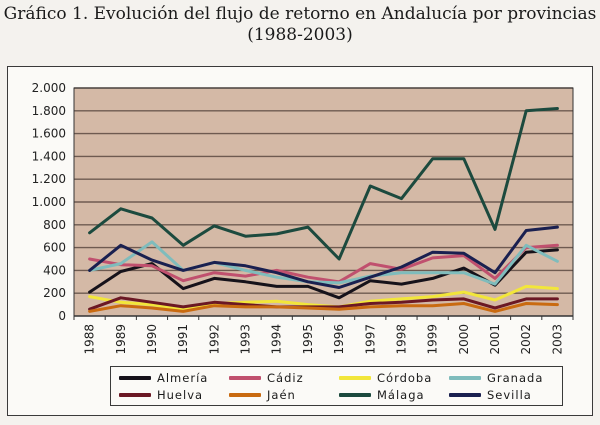  I want to click on y-tick-label: 0, so click(62, 316).